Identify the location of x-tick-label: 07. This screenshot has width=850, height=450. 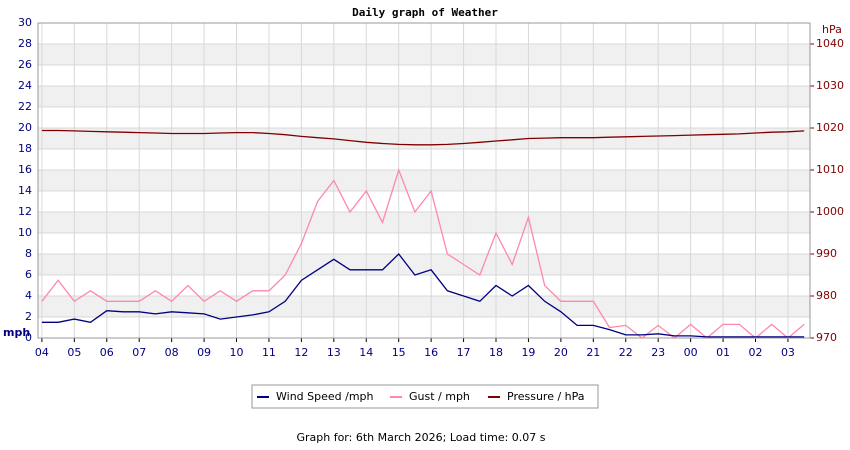
(139, 352).